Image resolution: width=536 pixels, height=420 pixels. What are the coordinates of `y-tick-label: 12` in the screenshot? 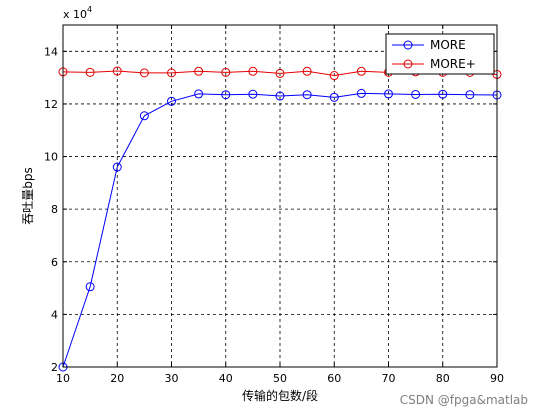 It's located at (51, 104).